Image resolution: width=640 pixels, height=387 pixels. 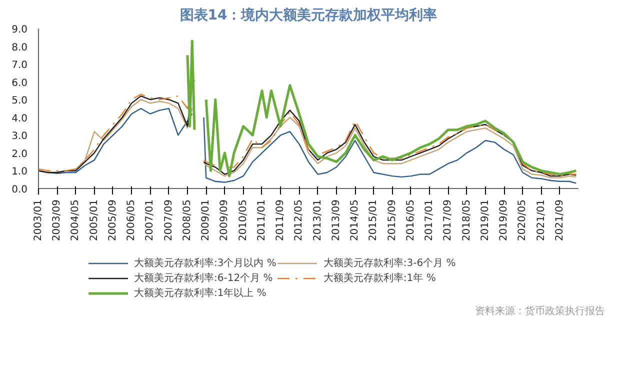 I want to click on x-tick-label: 2008/05, so click(x=187, y=220).